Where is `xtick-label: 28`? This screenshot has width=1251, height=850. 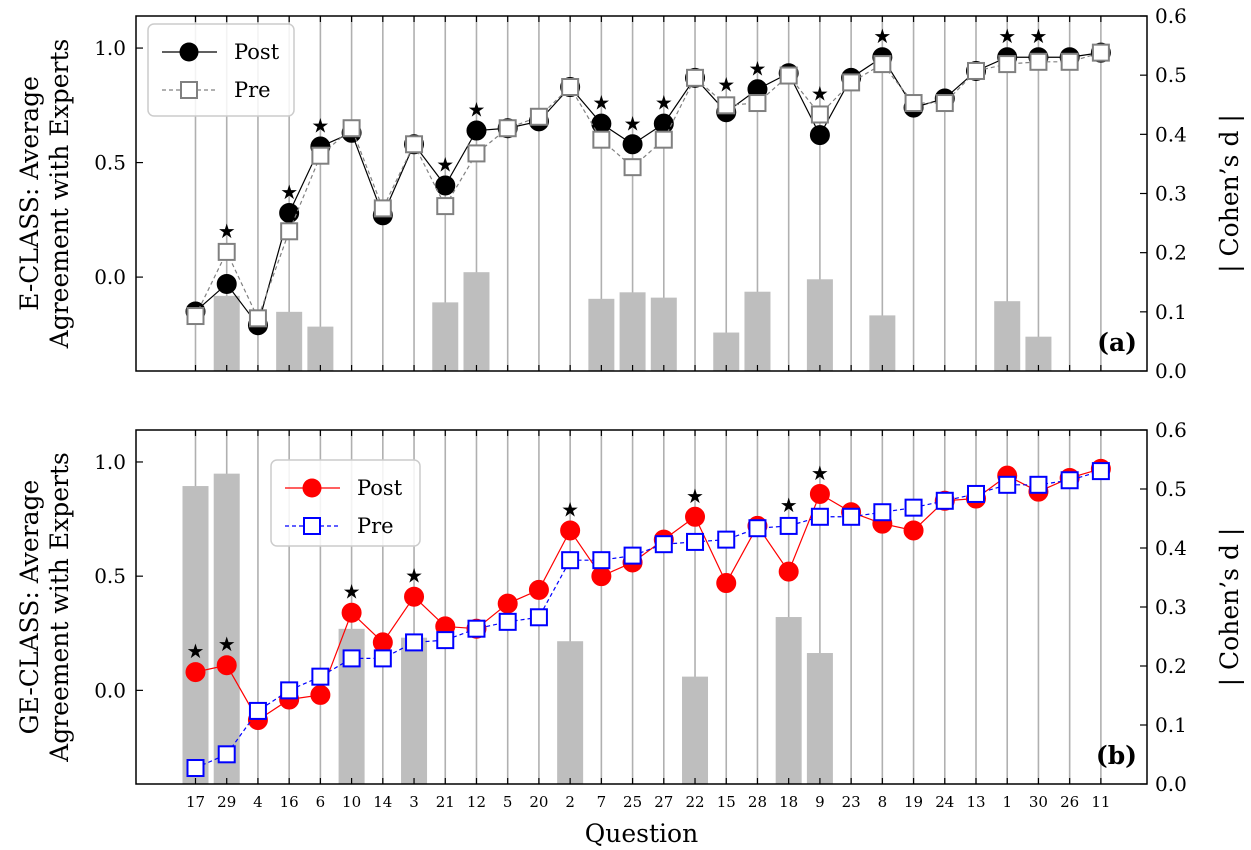 xtick-label: 28 is located at coordinates (757, 802).